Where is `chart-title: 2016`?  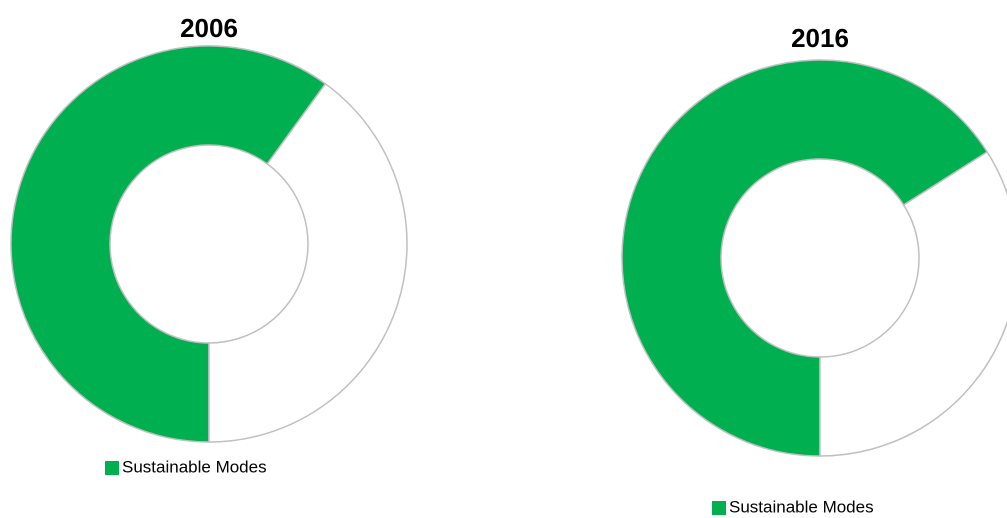
chart-title: 2016 is located at coordinates (820, 38).